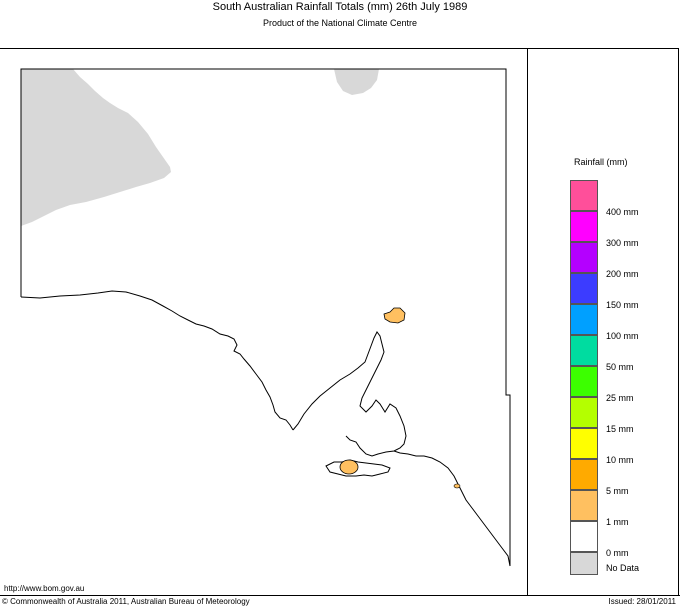  What do you see at coordinates (601, 162) in the screenshot?
I see `legend-title: Rainfall (mm)` at bounding box center [601, 162].